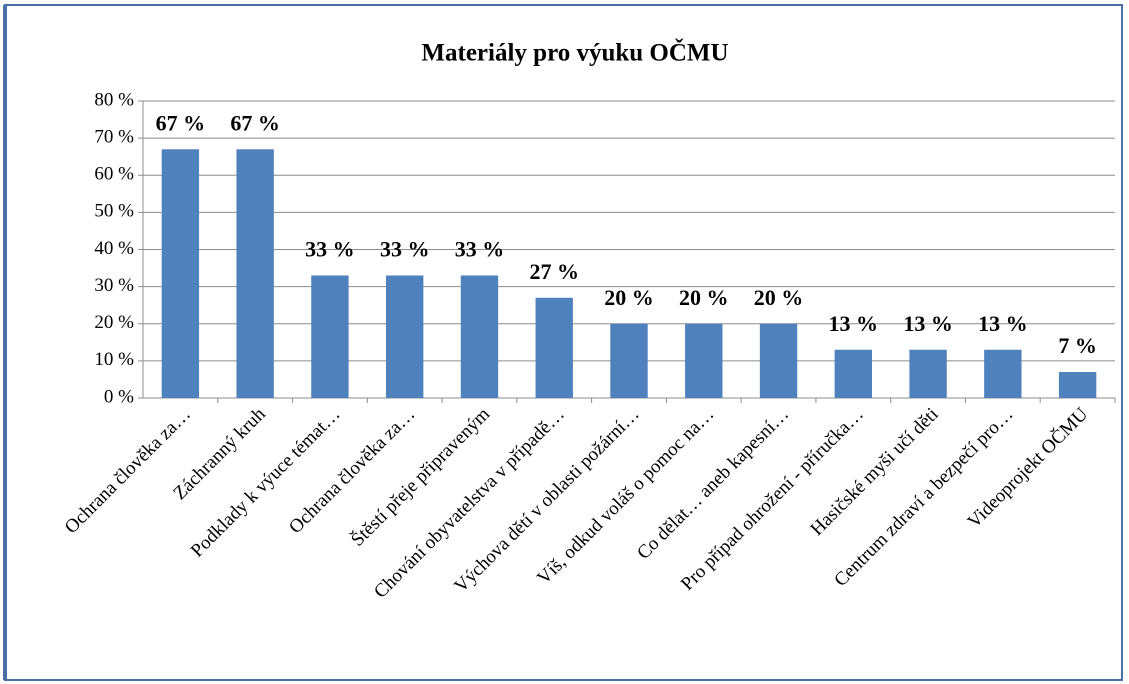 This screenshot has height=684, width=1129. Describe the element at coordinates (114, 285) in the screenshot. I see `y-tick-label: 30 %` at that location.